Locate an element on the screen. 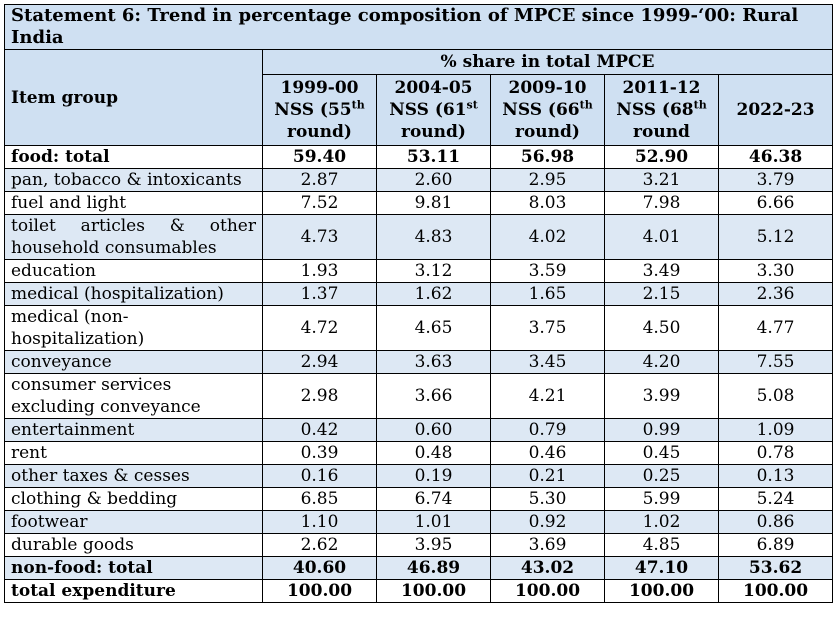 The image size is (836, 643). value-cell: 52.90 is located at coordinates (661, 157).